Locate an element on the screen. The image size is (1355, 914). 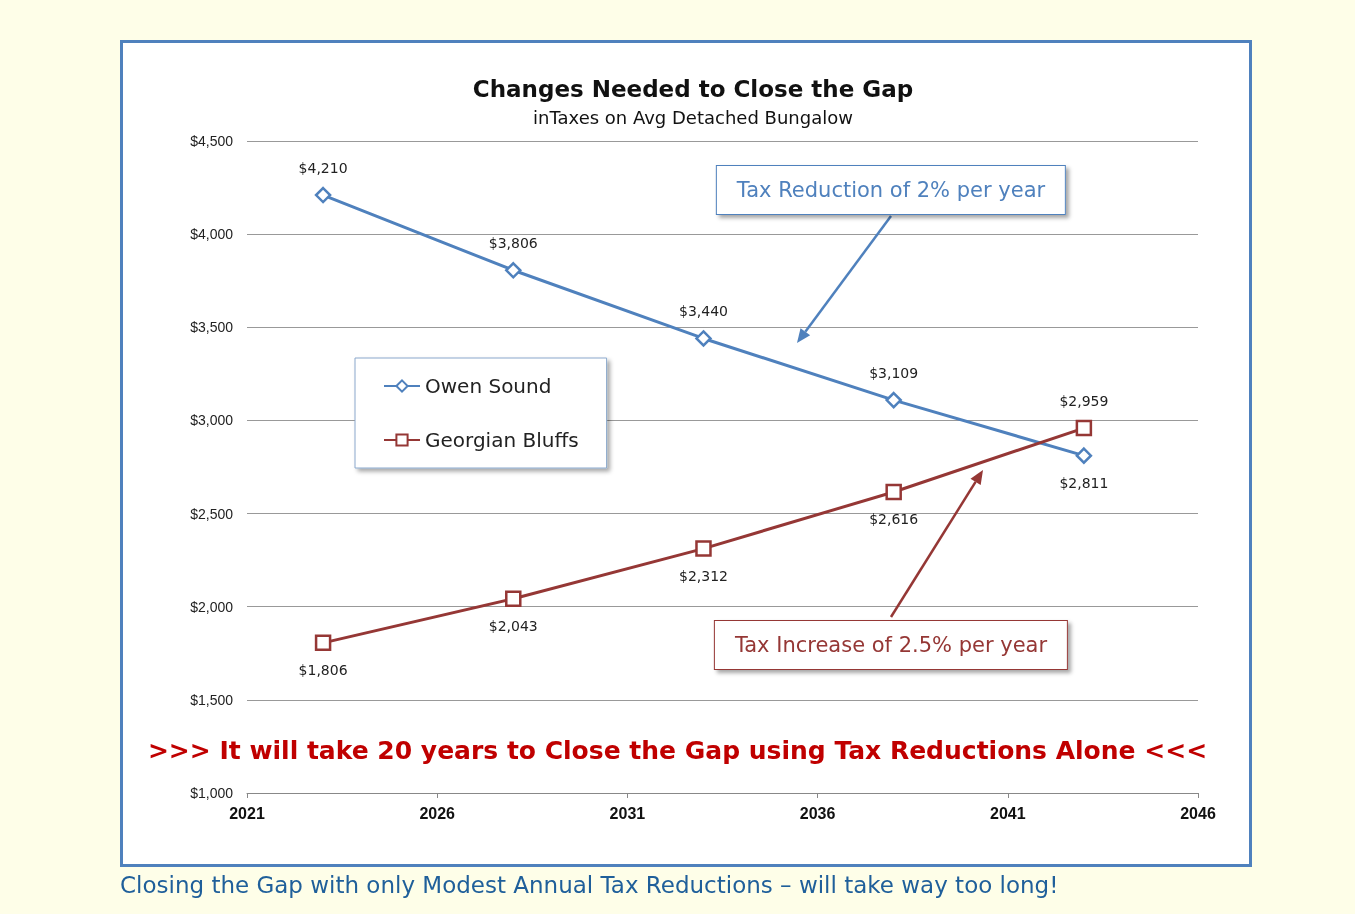
chart-subtitle: inTaxes on Avg Detached Bungalow is located at coordinates (693, 117).